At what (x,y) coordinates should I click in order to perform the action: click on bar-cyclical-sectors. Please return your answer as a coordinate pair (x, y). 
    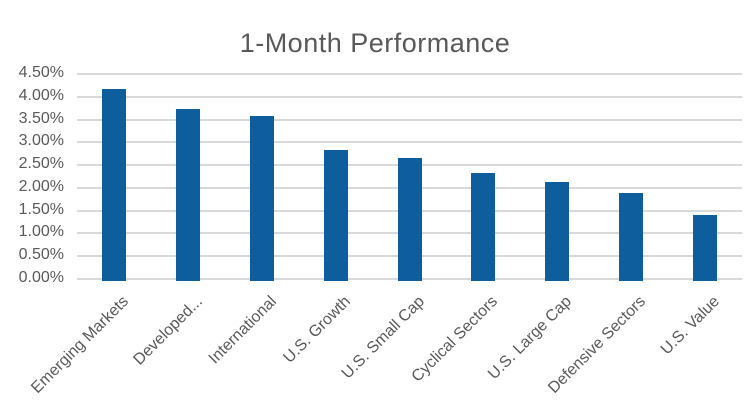
    Looking at the image, I should click on (483, 227).